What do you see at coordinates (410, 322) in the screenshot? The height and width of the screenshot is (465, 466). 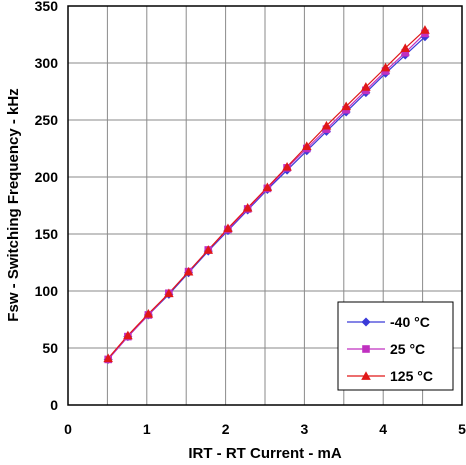 I see `legend-label: -40 °C` at bounding box center [410, 322].